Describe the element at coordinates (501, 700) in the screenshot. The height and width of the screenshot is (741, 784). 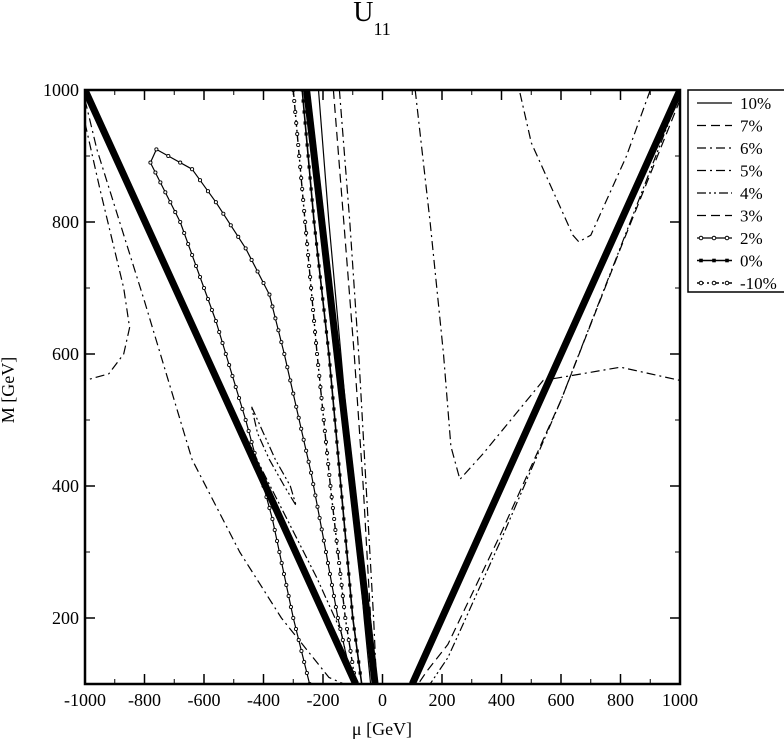
I see `x-tick-label: 400` at that location.